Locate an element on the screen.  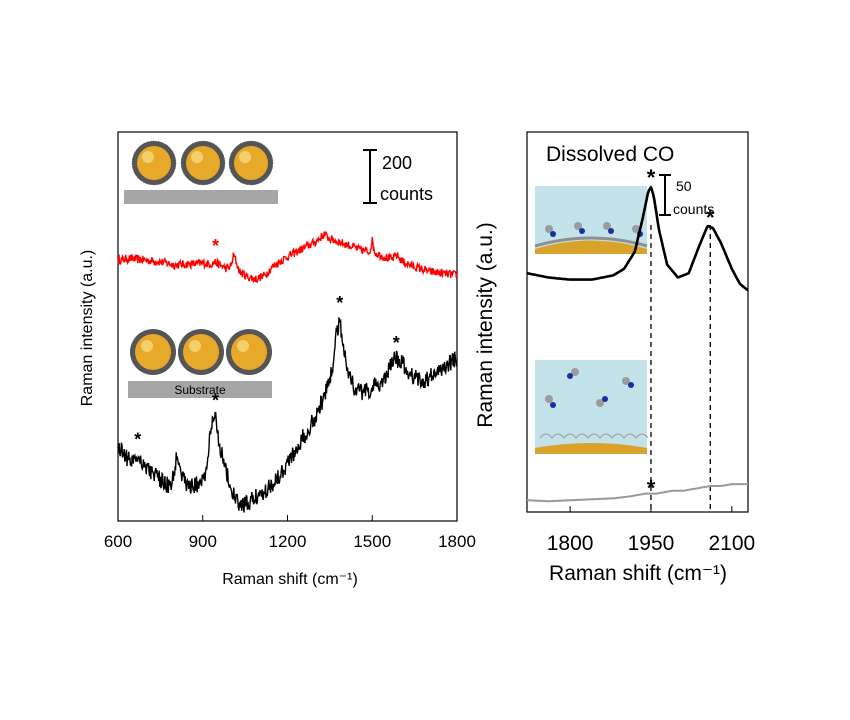
substrate-bar-top is located at coordinates (201, 197).